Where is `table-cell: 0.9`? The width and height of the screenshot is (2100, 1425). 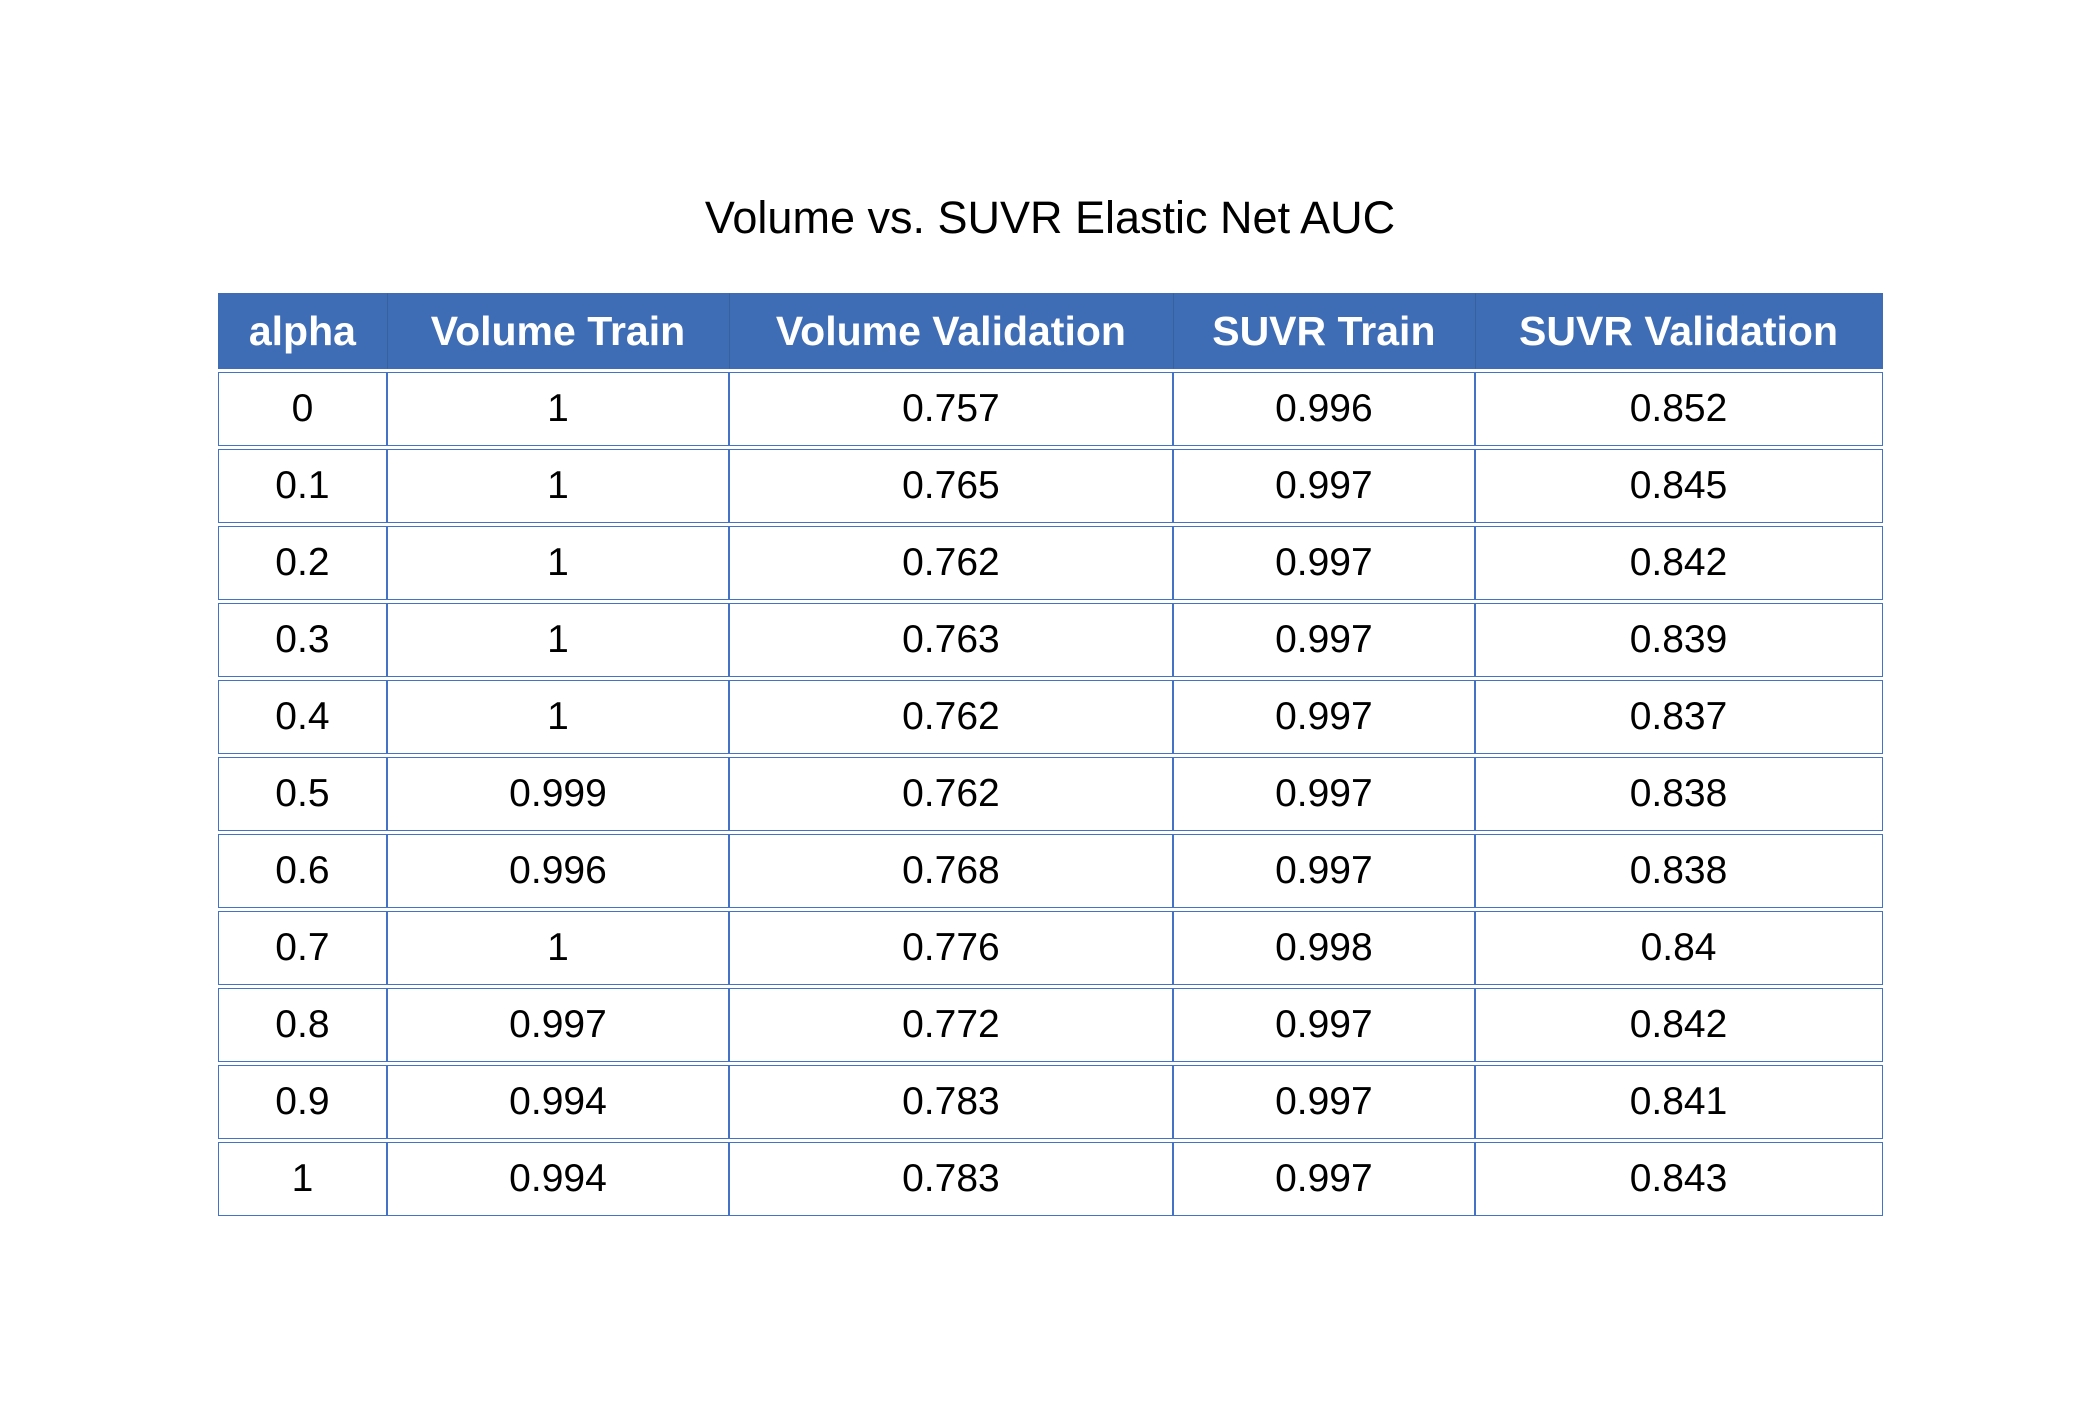 table-cell: 0.9 is located at coordinates (302, 1102).